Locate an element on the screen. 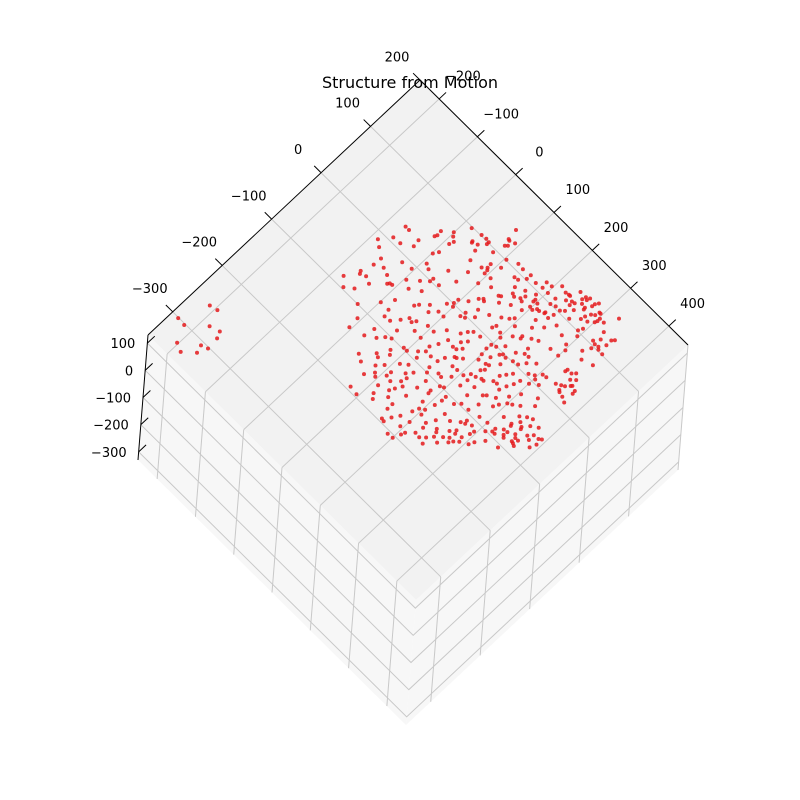 Image resolution: width=800 pixels, height=800 pixels. y-tick-label-2: 0 is located at coordinates (539, 152).